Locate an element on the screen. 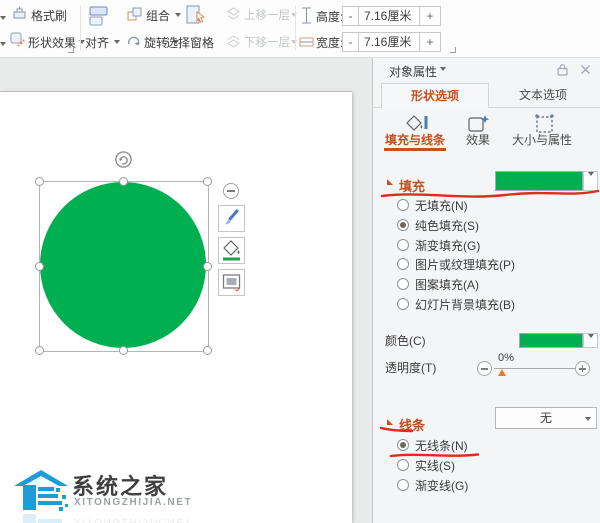 Image resolution: width=600 pixels, height=523 pixels. send-backward-label: 下移一层 is located at coordinates (267, 43).